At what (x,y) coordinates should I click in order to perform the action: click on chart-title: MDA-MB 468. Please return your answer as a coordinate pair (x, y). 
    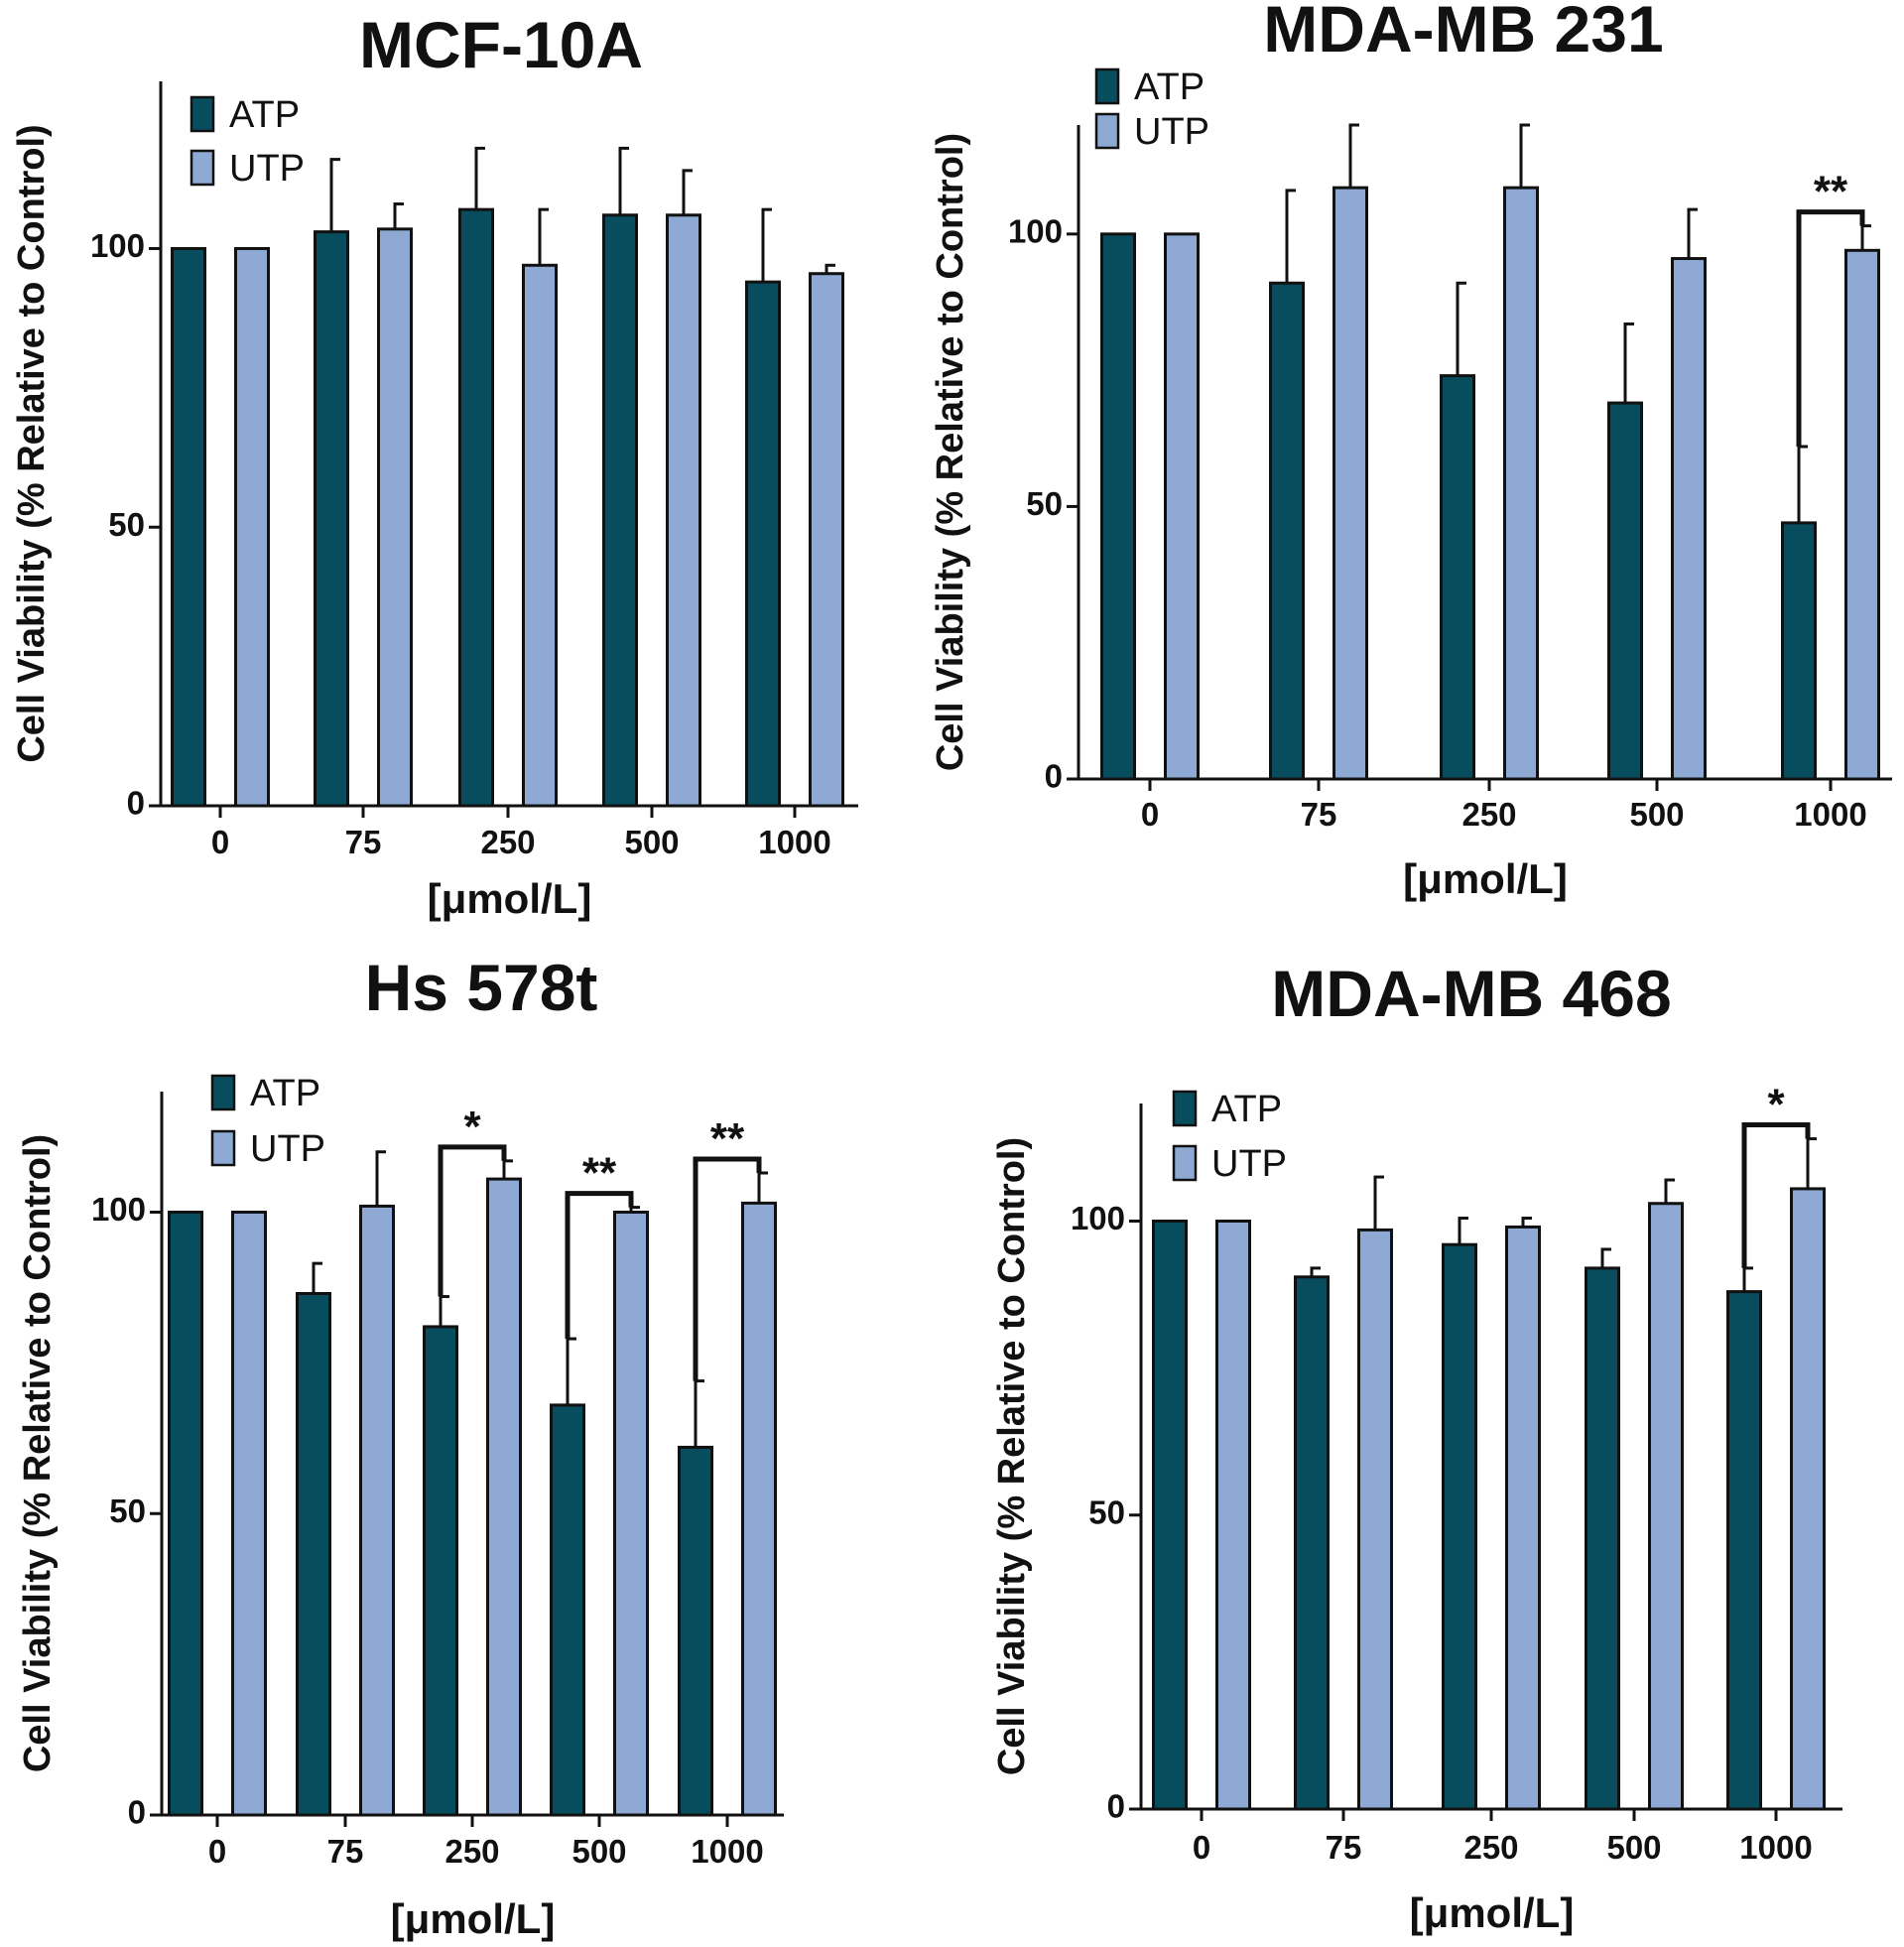
    Looking at the image, I should click on (1471, 993).